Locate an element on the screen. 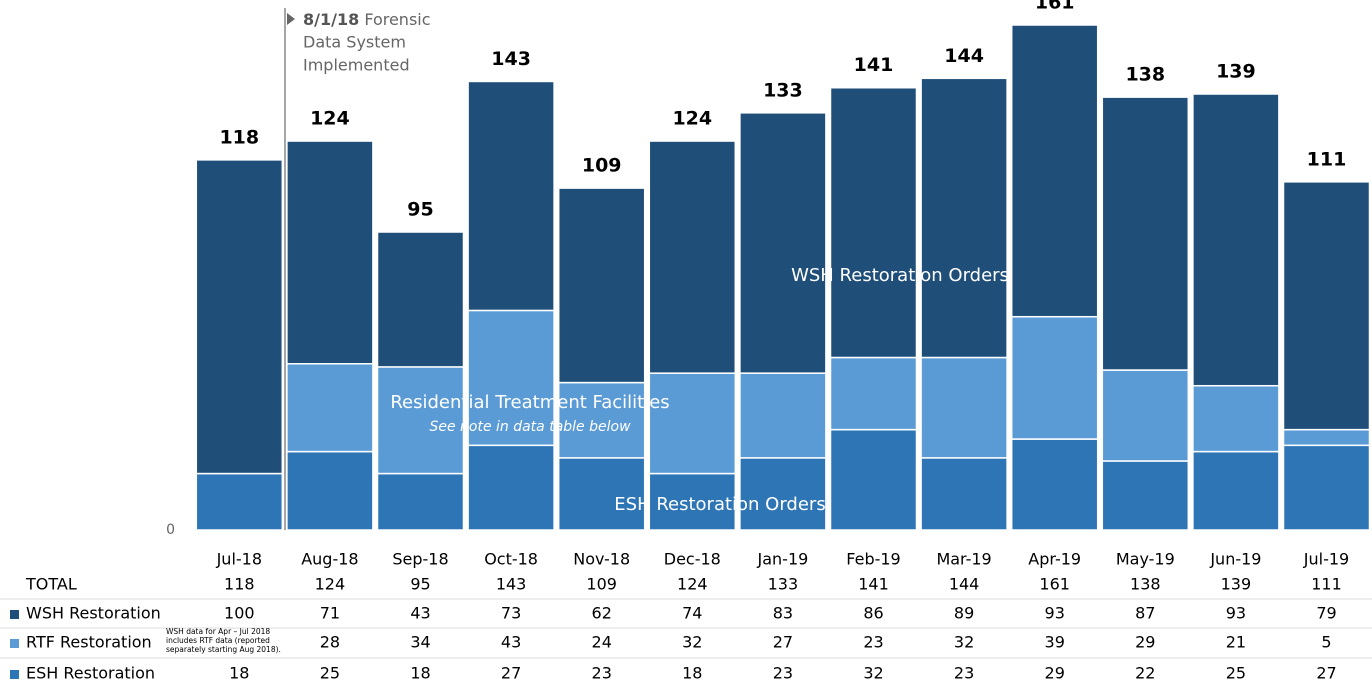 Image resolution: width=1372 pixels, height=694 pixels. table-value: 87 is located at coordinates (1145, 613).